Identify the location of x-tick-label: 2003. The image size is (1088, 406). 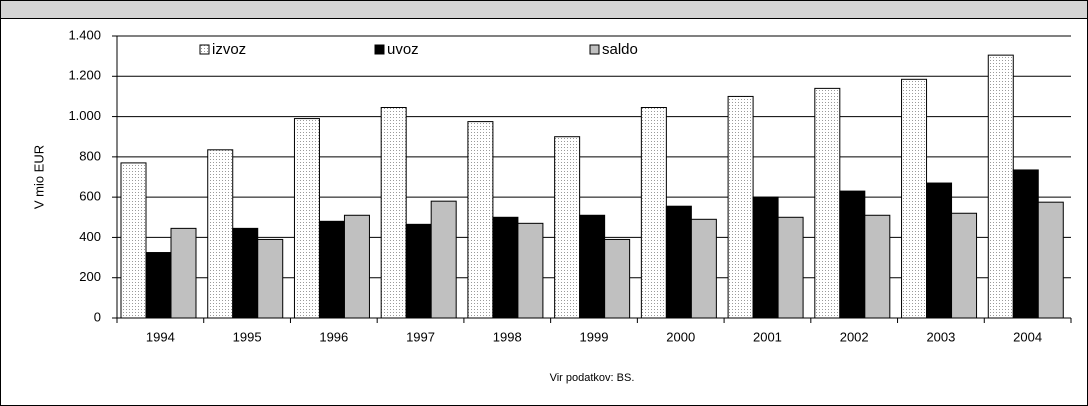
(940, 336).